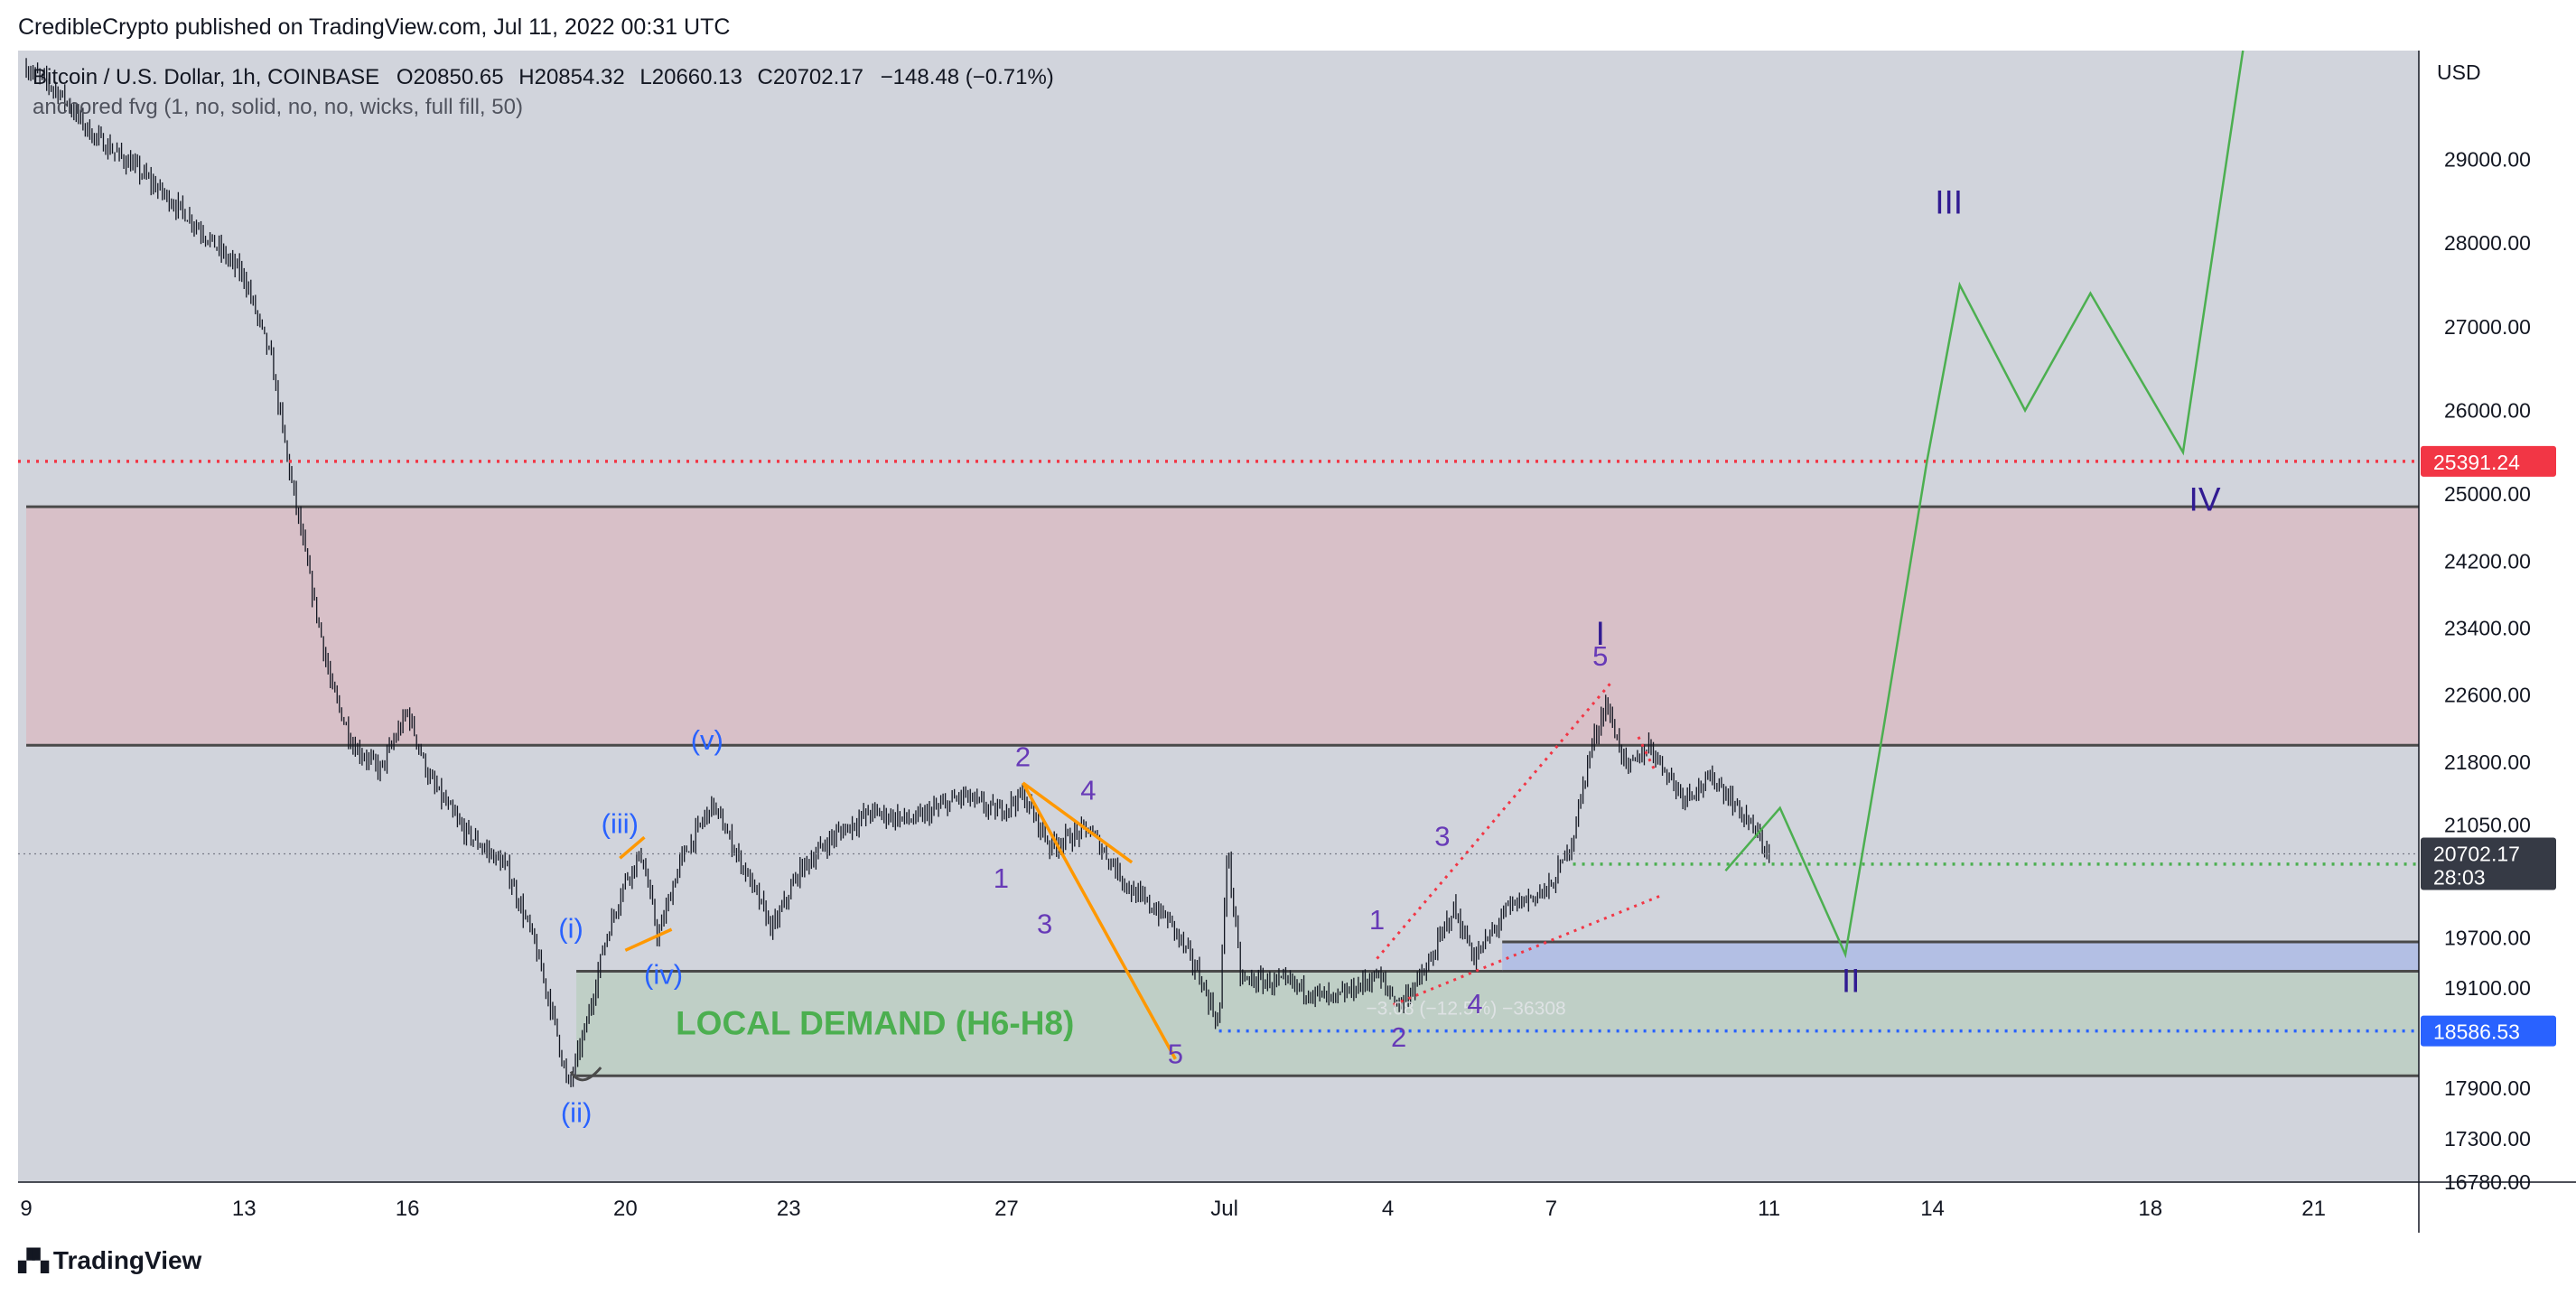 Image resolution: width=2576 pixels, height=1295 pixels. Describe the element at coordinates (1466, 1009) in the screenshot. I see `measure-readout: −3.08 (−12.5%) −36308` at that location.